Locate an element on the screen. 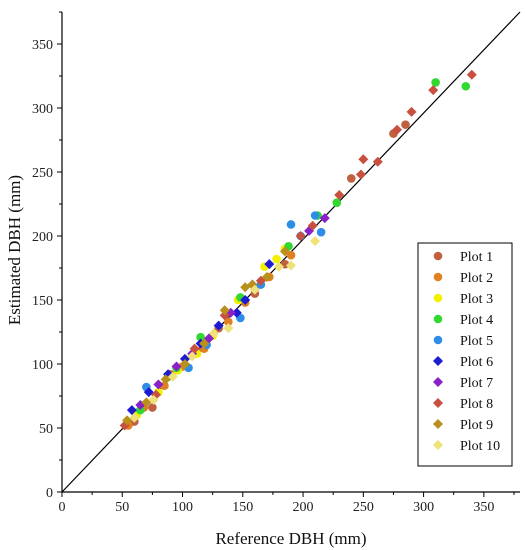  legend-label: Plot 7 is located at coordinates (476, 383).